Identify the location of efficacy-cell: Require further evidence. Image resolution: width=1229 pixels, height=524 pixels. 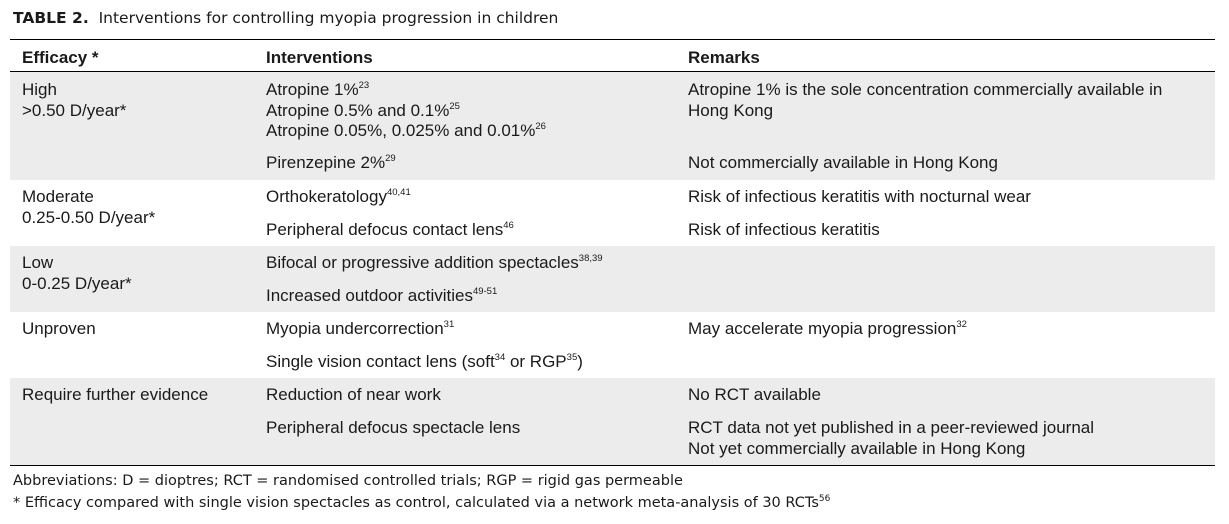
(115, 395).